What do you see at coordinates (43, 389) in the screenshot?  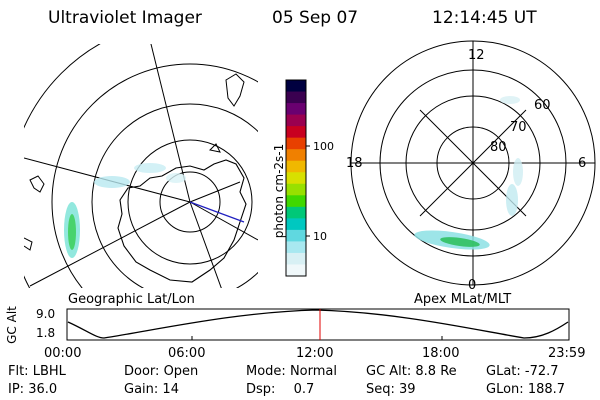 I see `ip-value: 36.0` at bounding box center [43, 389].